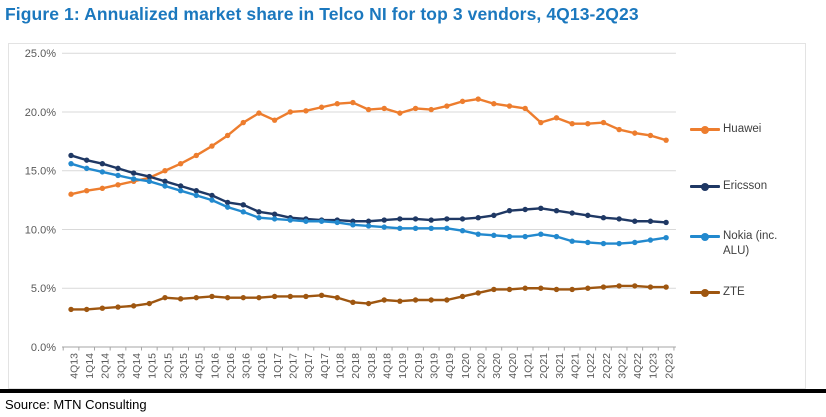  I want to click on svg-text: 2Q20, so click(481, 366).